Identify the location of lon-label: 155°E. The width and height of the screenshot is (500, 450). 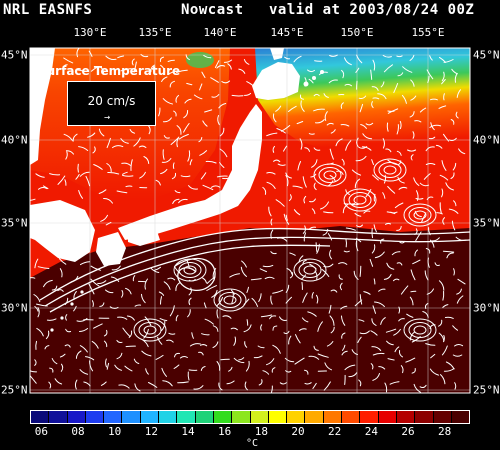
(427, 32).